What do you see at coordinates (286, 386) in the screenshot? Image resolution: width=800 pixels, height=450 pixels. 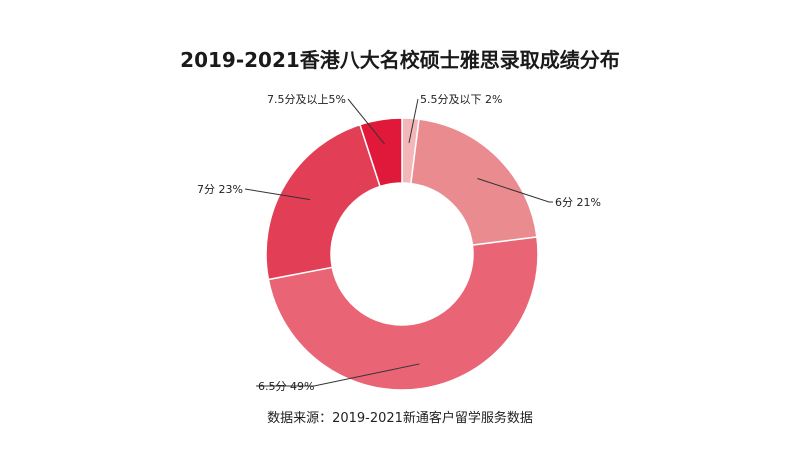 I see `slice-label-6-5: 6.5分 49%` at bounding box center [286, 386].